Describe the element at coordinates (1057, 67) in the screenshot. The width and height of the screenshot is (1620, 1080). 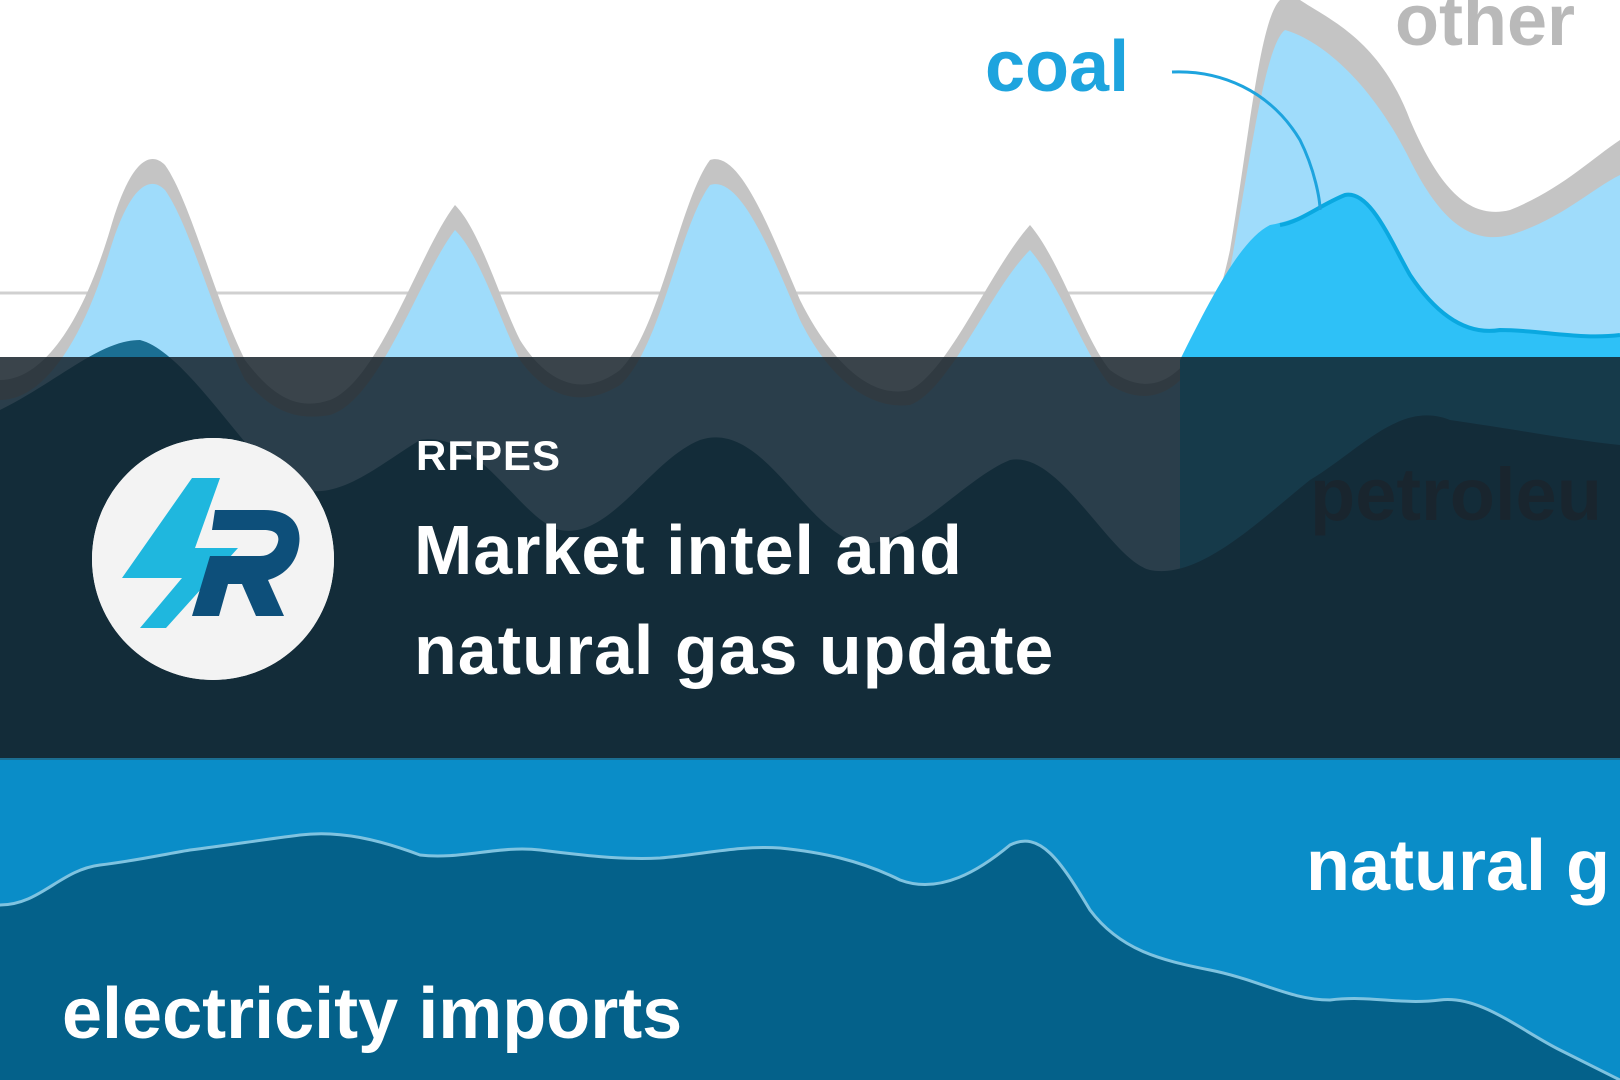
I see `chart-label-coal: coal` at that location.